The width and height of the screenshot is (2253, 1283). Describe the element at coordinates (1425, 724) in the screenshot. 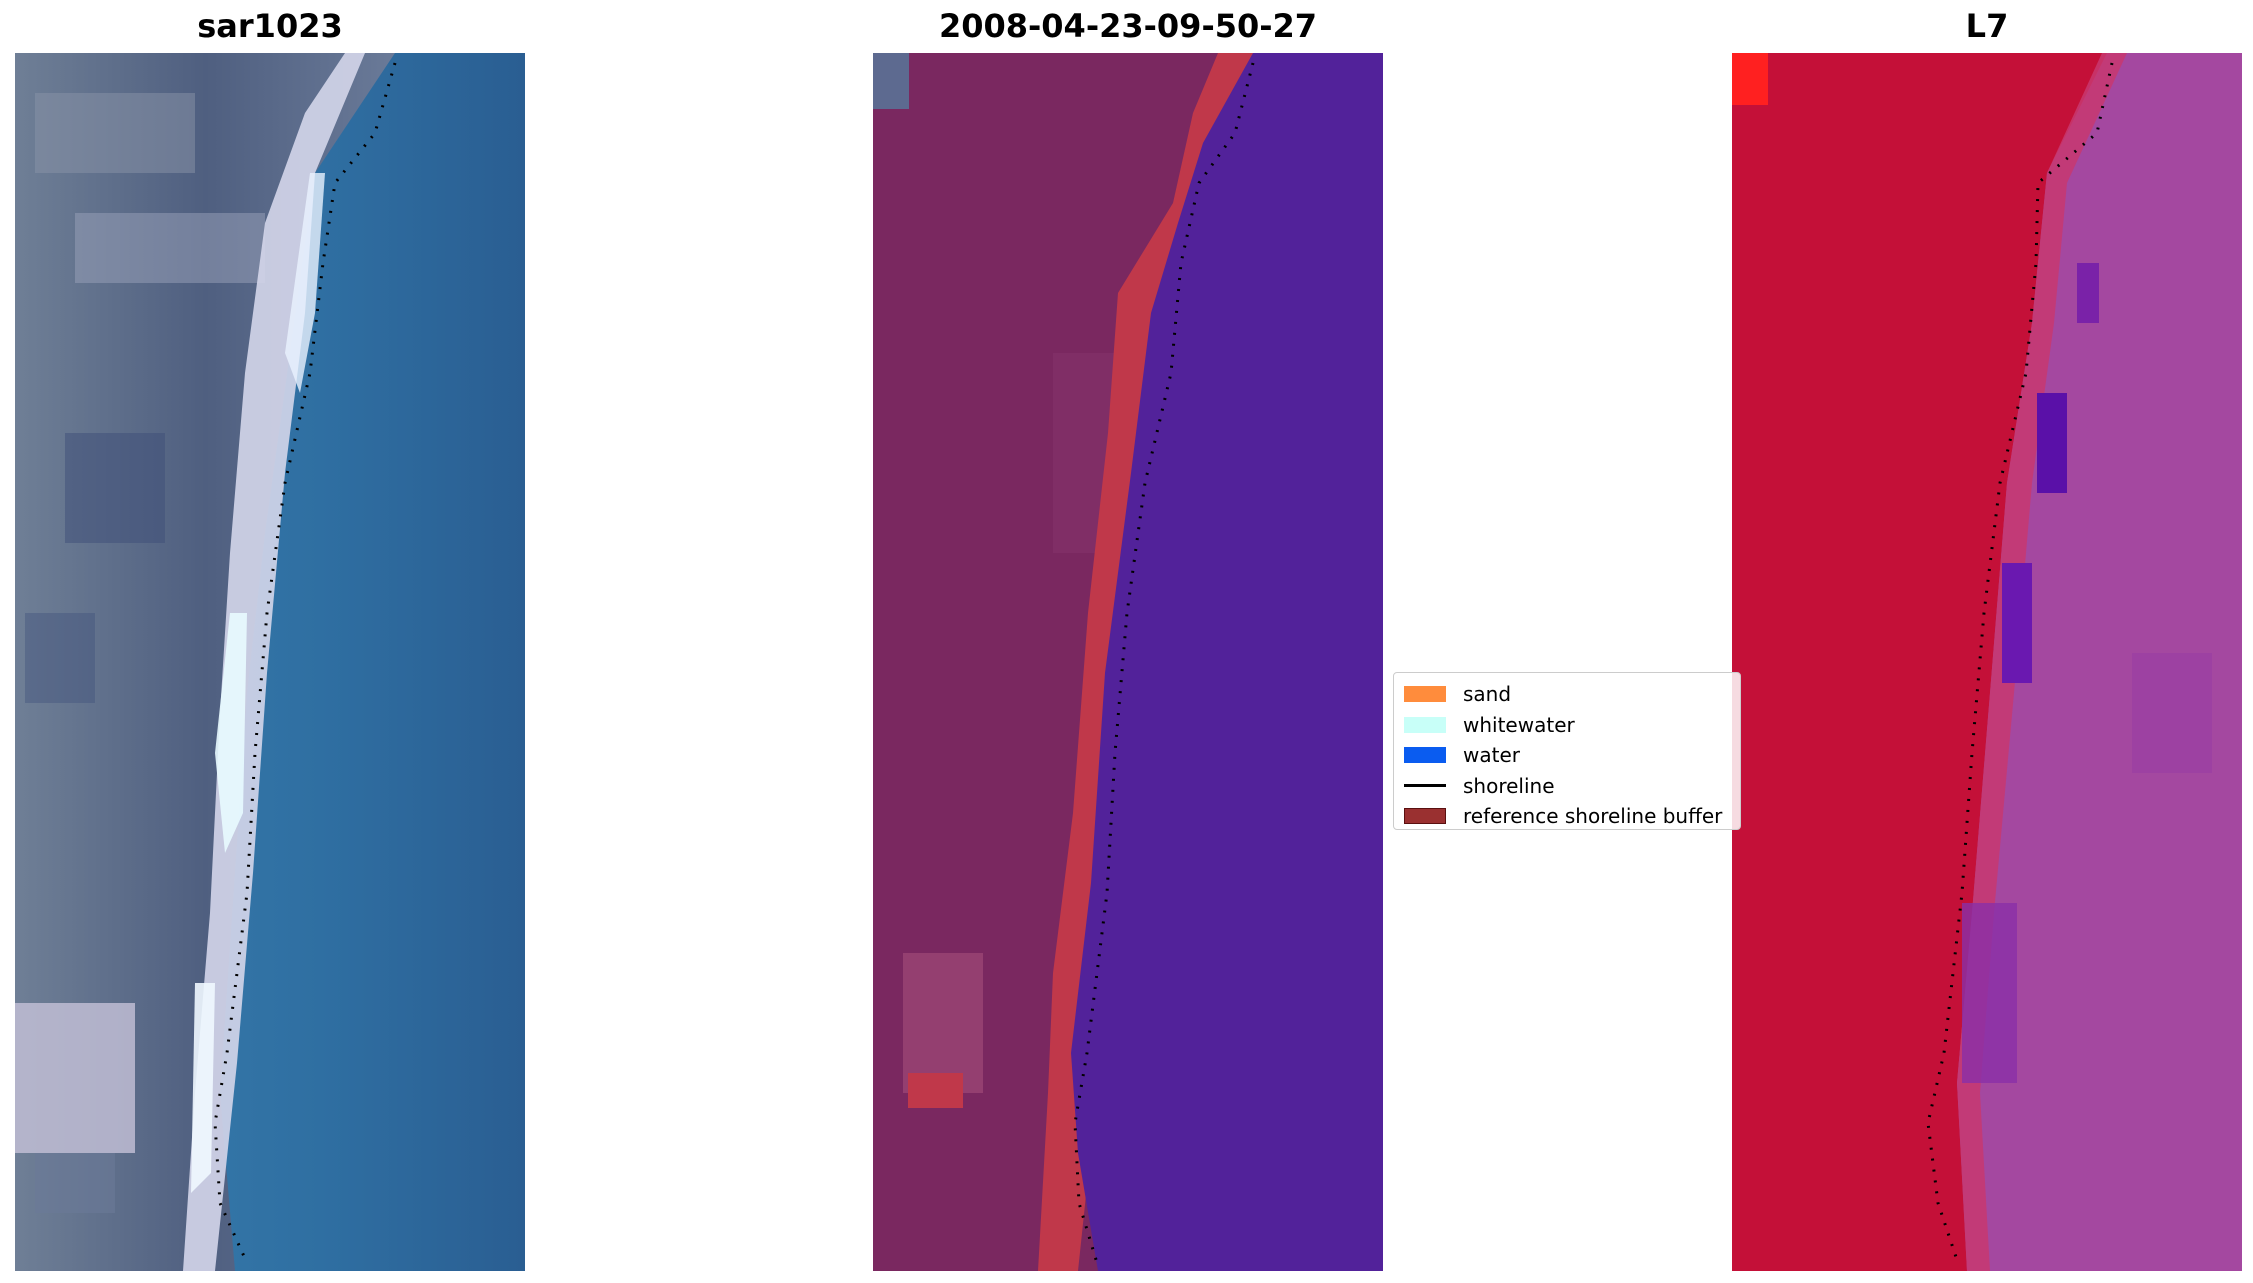

I see `legend-swatch-whitewater` at that location.